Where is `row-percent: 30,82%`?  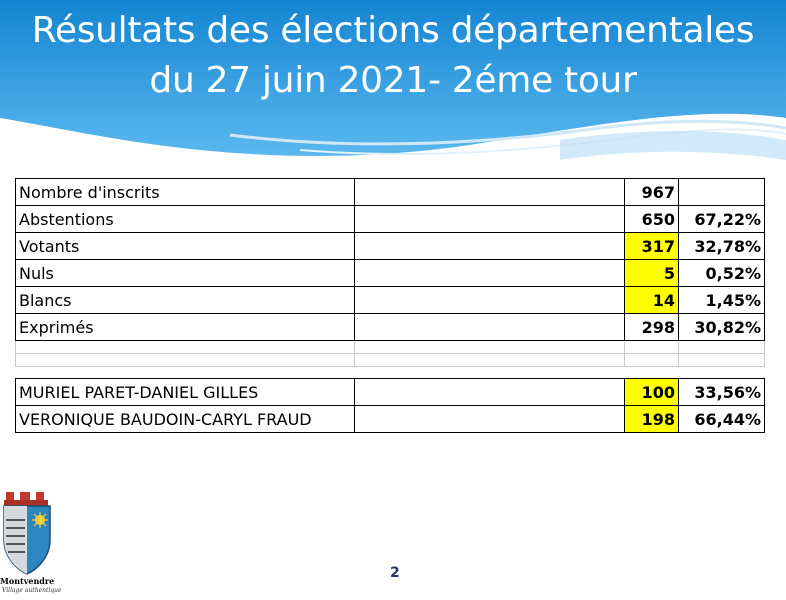 row-percent: 30,82% is located at coordinates (721, 327).